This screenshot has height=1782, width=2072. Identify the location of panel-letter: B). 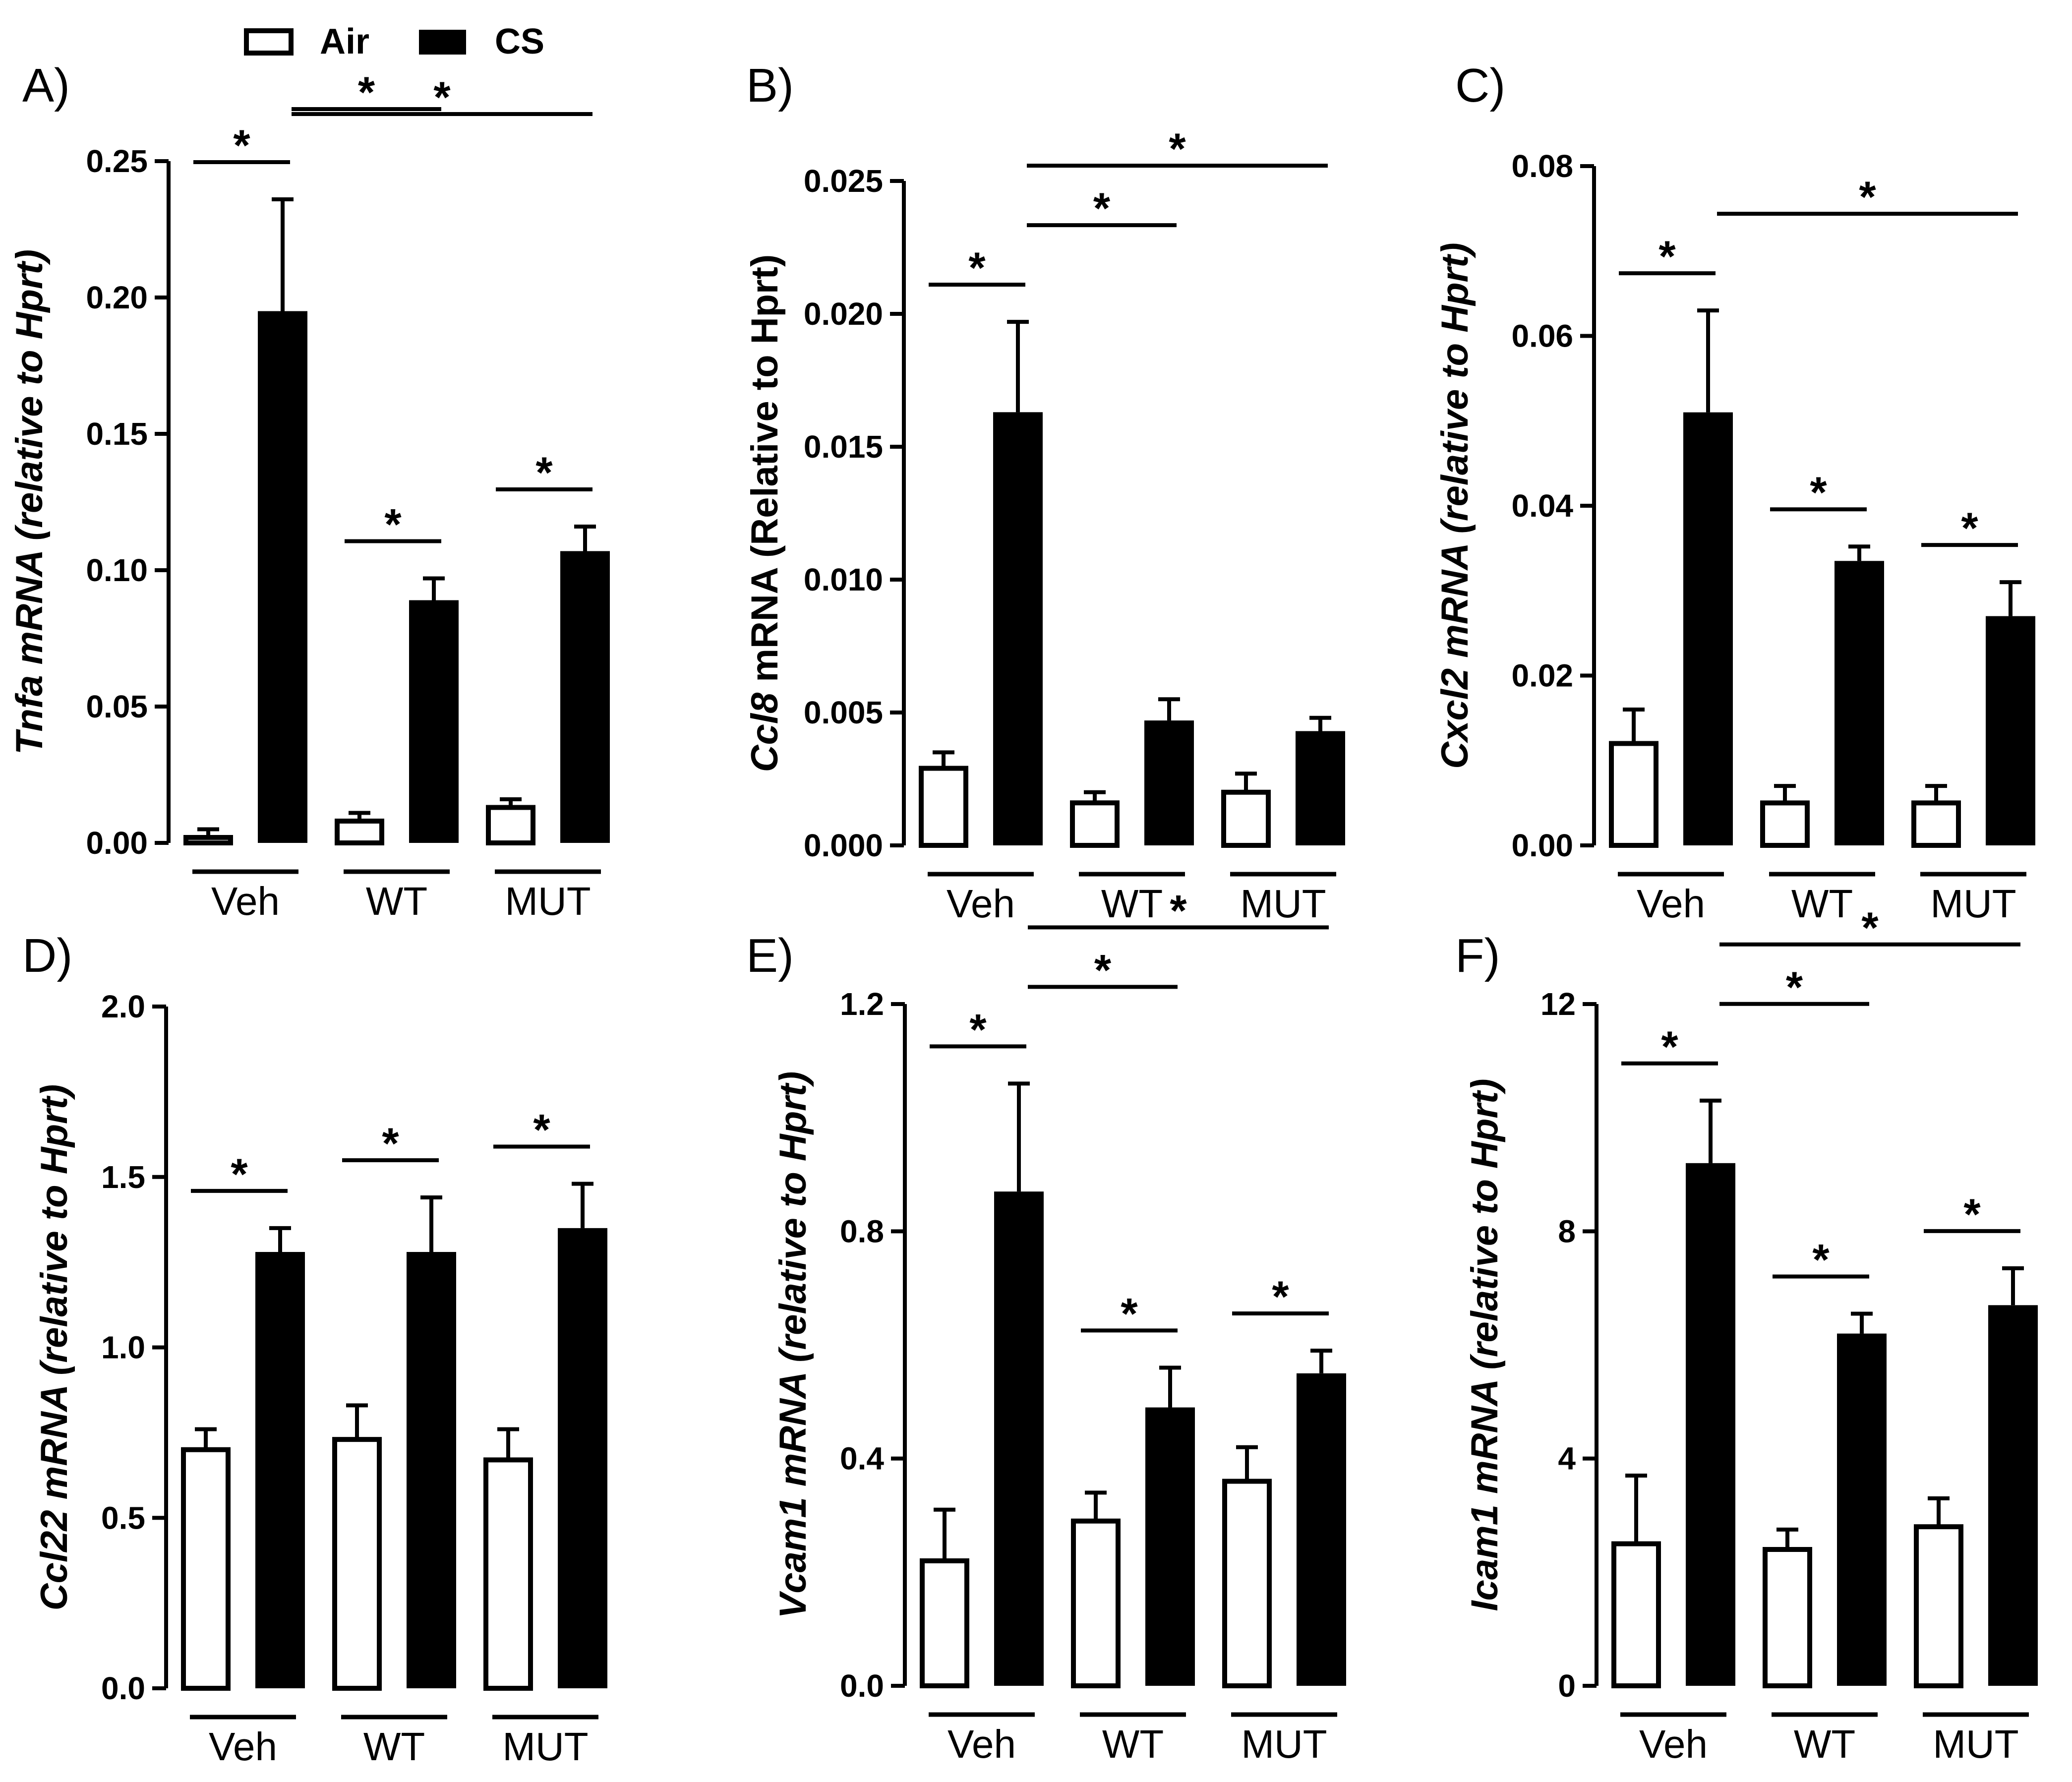
(770, 85).